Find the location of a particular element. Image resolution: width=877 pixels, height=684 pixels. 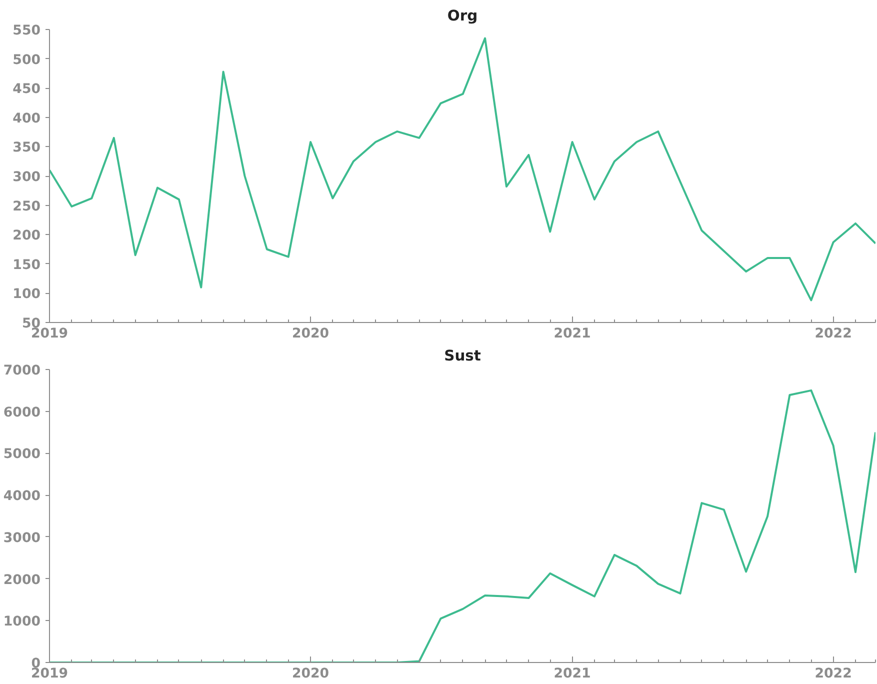

y-tick-label: 5000 is located at coordinates (22, 454).